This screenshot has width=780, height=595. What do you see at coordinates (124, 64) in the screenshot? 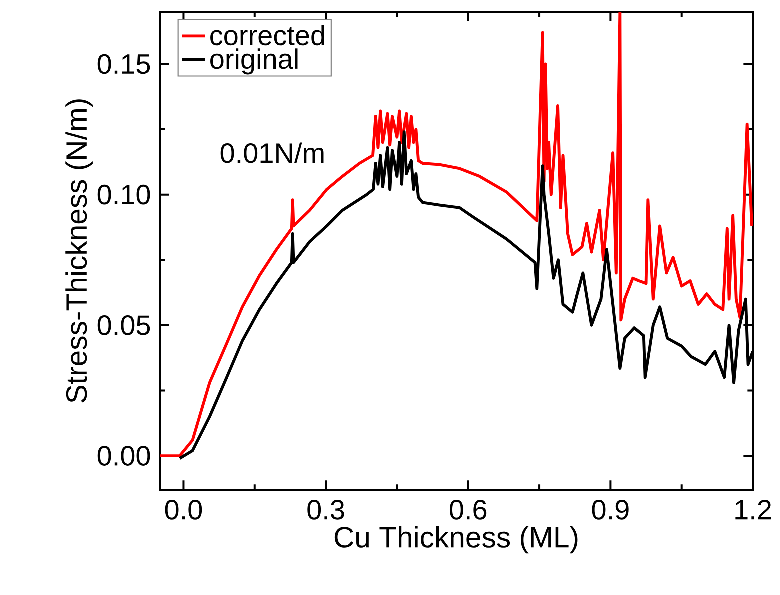
I see `y-tick-label: 0.15` at bounding box center [124, 64].